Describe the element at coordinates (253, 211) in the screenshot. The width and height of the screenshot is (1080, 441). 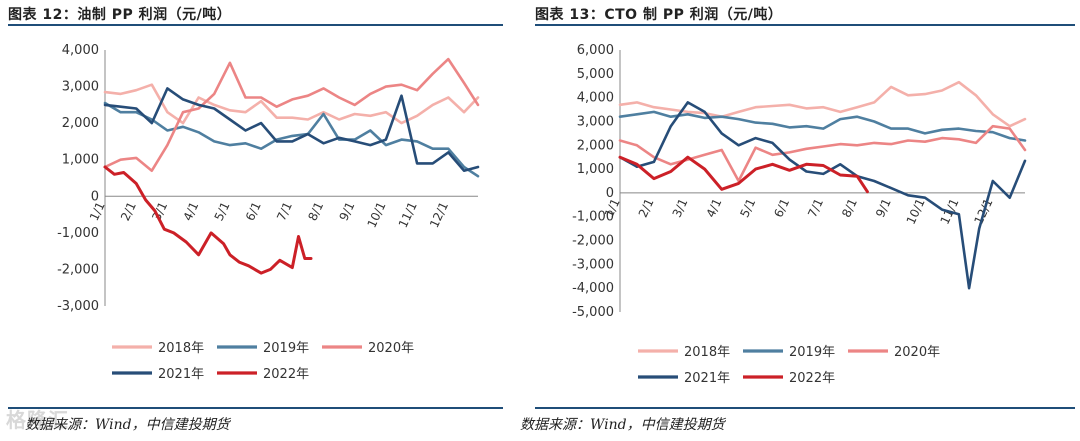
I see `left-xtick-label: 6/1` at that location.